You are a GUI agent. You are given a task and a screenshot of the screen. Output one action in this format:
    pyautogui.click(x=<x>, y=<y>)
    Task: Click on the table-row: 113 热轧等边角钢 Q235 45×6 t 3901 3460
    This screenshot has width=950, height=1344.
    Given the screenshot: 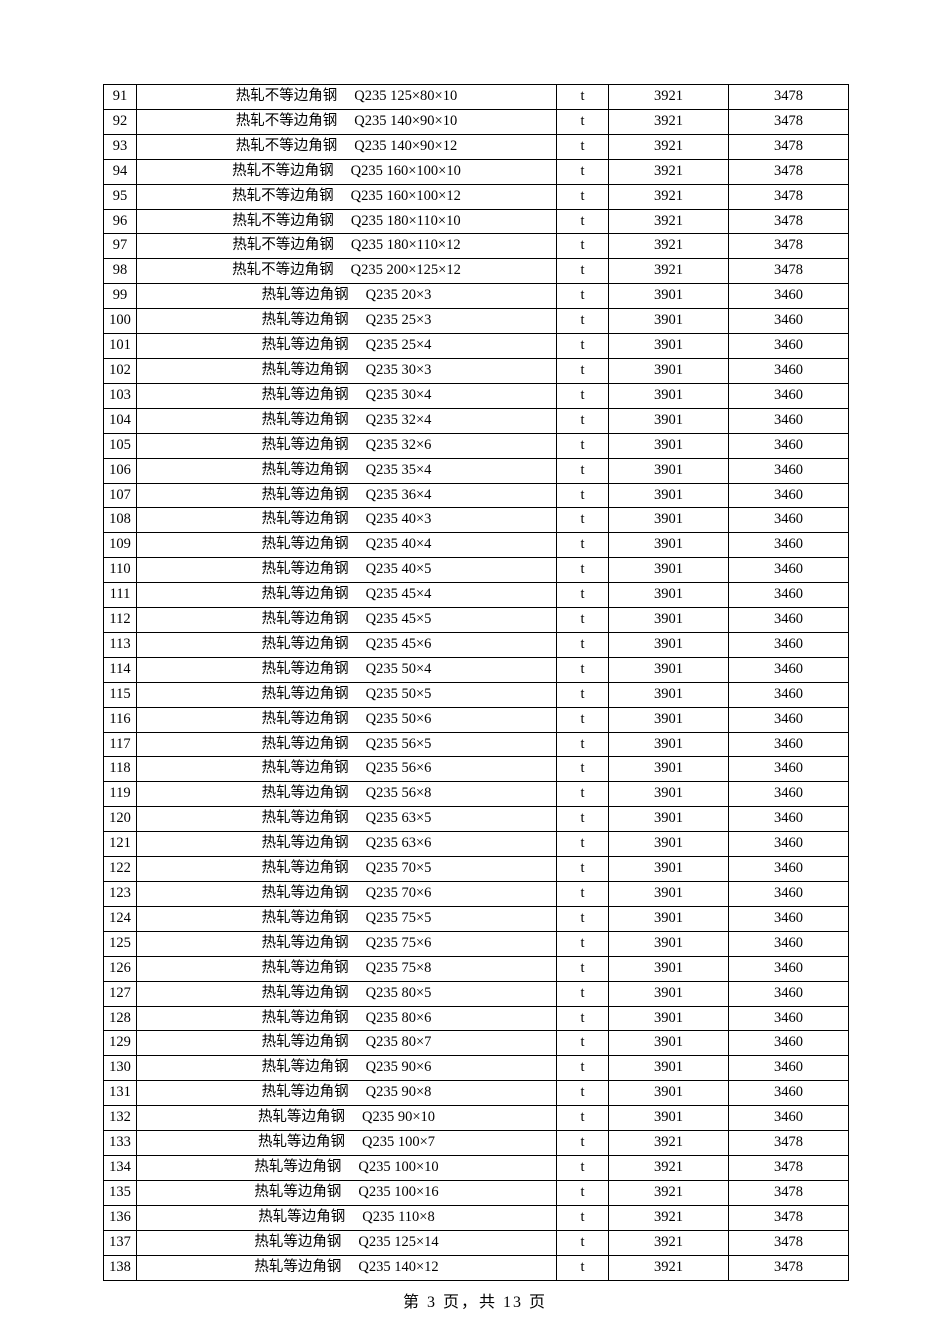 What is the action you would take?
    pyautogui.click(x=476, y=644)
    